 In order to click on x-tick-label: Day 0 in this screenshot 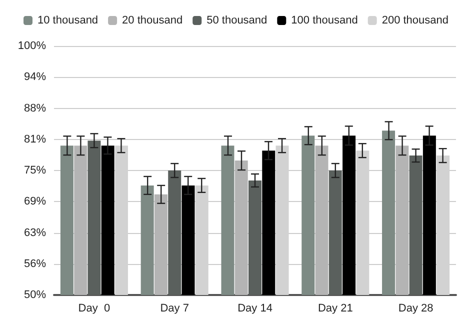, I will do `click(94, 308)`.